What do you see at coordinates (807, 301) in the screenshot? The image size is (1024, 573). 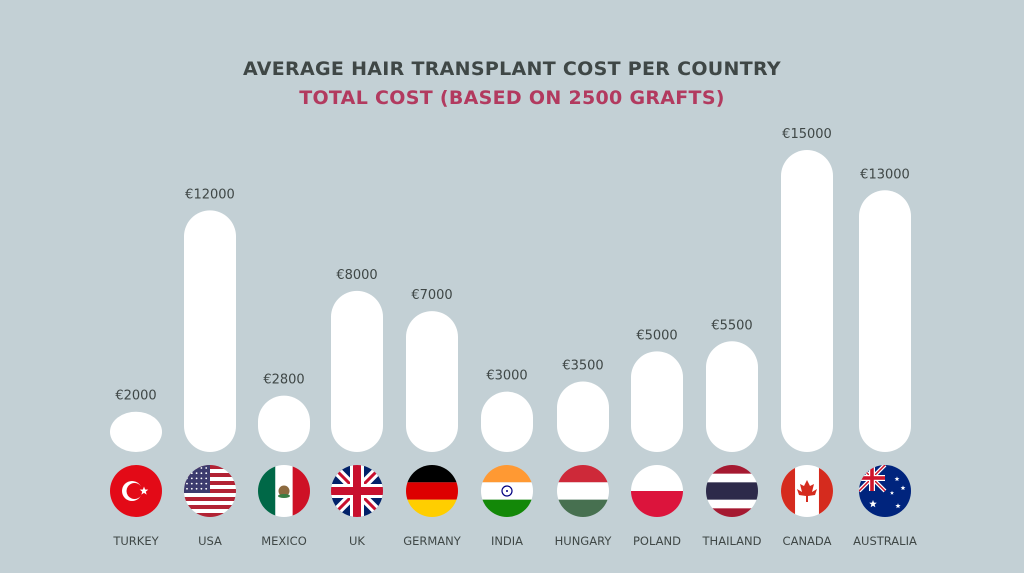 I see `bar-canada` at bounding box center [807, 301].